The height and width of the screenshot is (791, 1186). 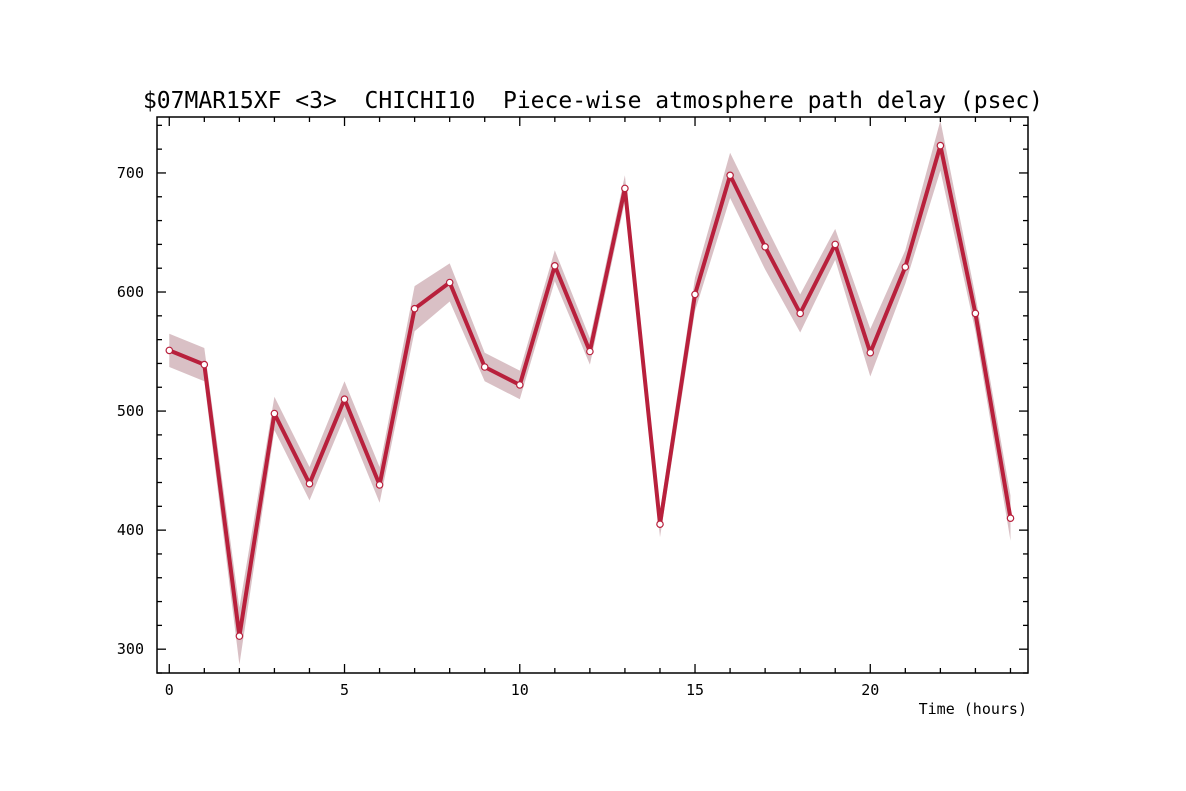 What do you see at coordinates (344, 690) in the screenshot?
I see `x-tick-label: 5` at bounding box center [344, 690].